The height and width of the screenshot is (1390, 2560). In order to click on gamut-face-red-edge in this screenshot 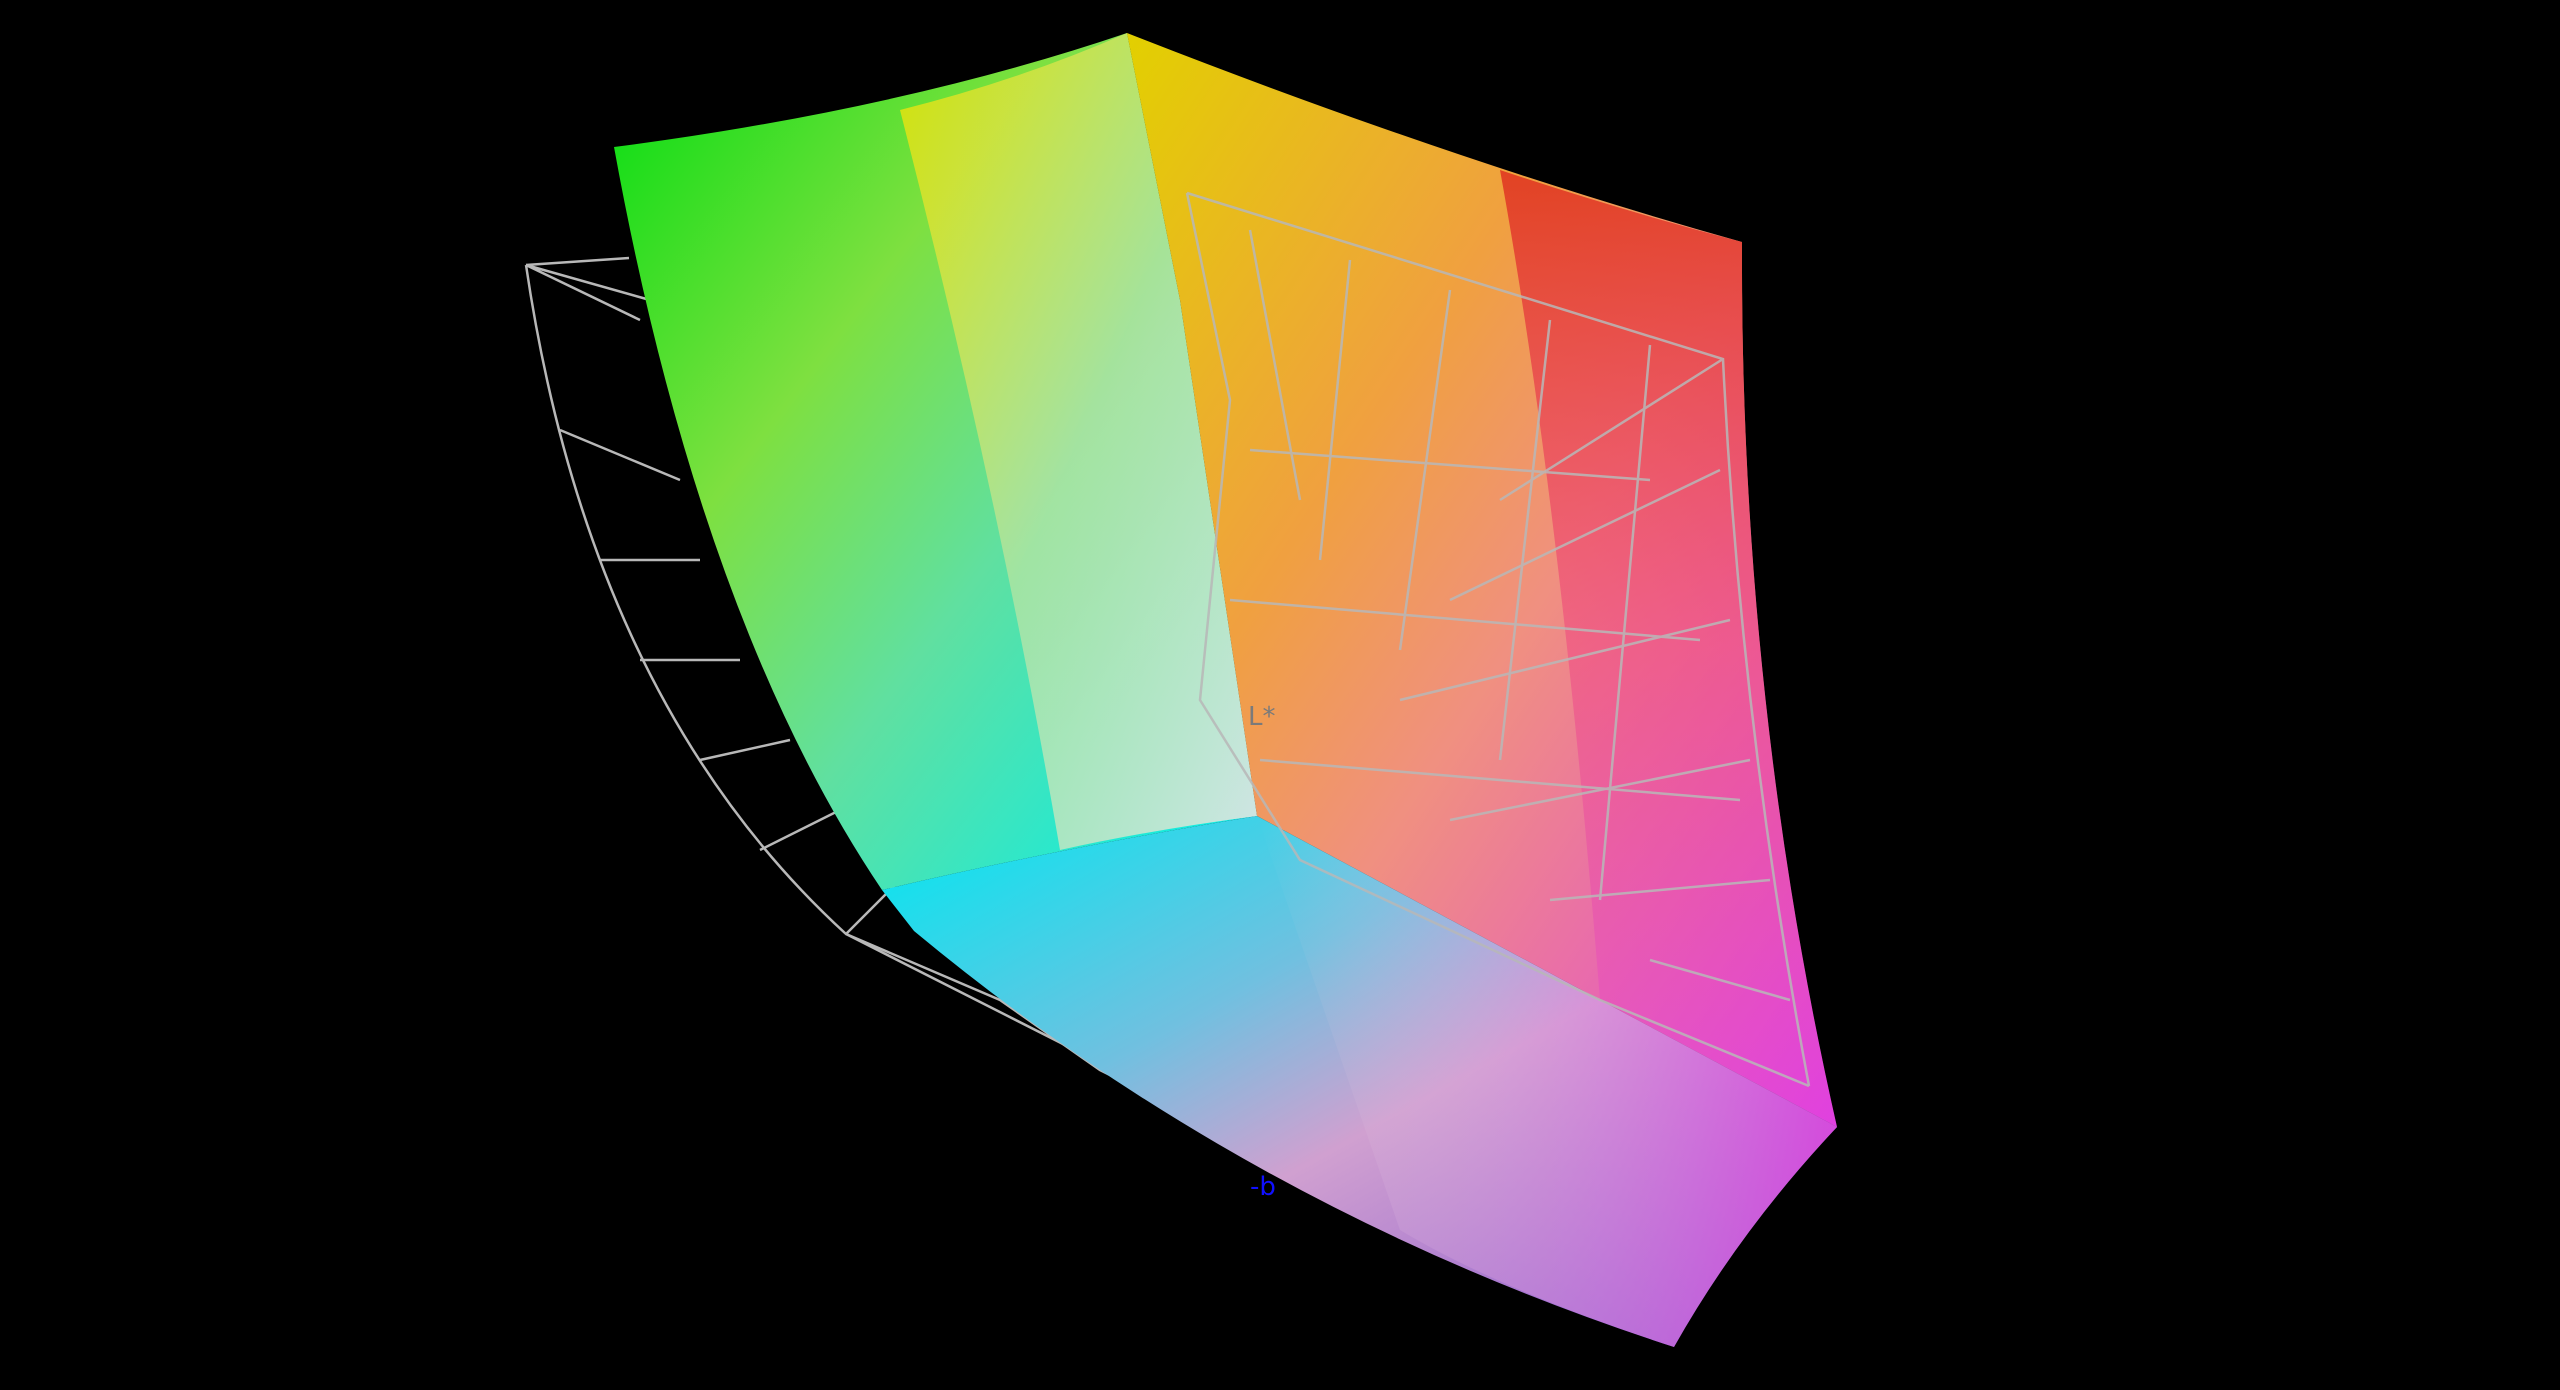, I will do `click(1668, 648)`.